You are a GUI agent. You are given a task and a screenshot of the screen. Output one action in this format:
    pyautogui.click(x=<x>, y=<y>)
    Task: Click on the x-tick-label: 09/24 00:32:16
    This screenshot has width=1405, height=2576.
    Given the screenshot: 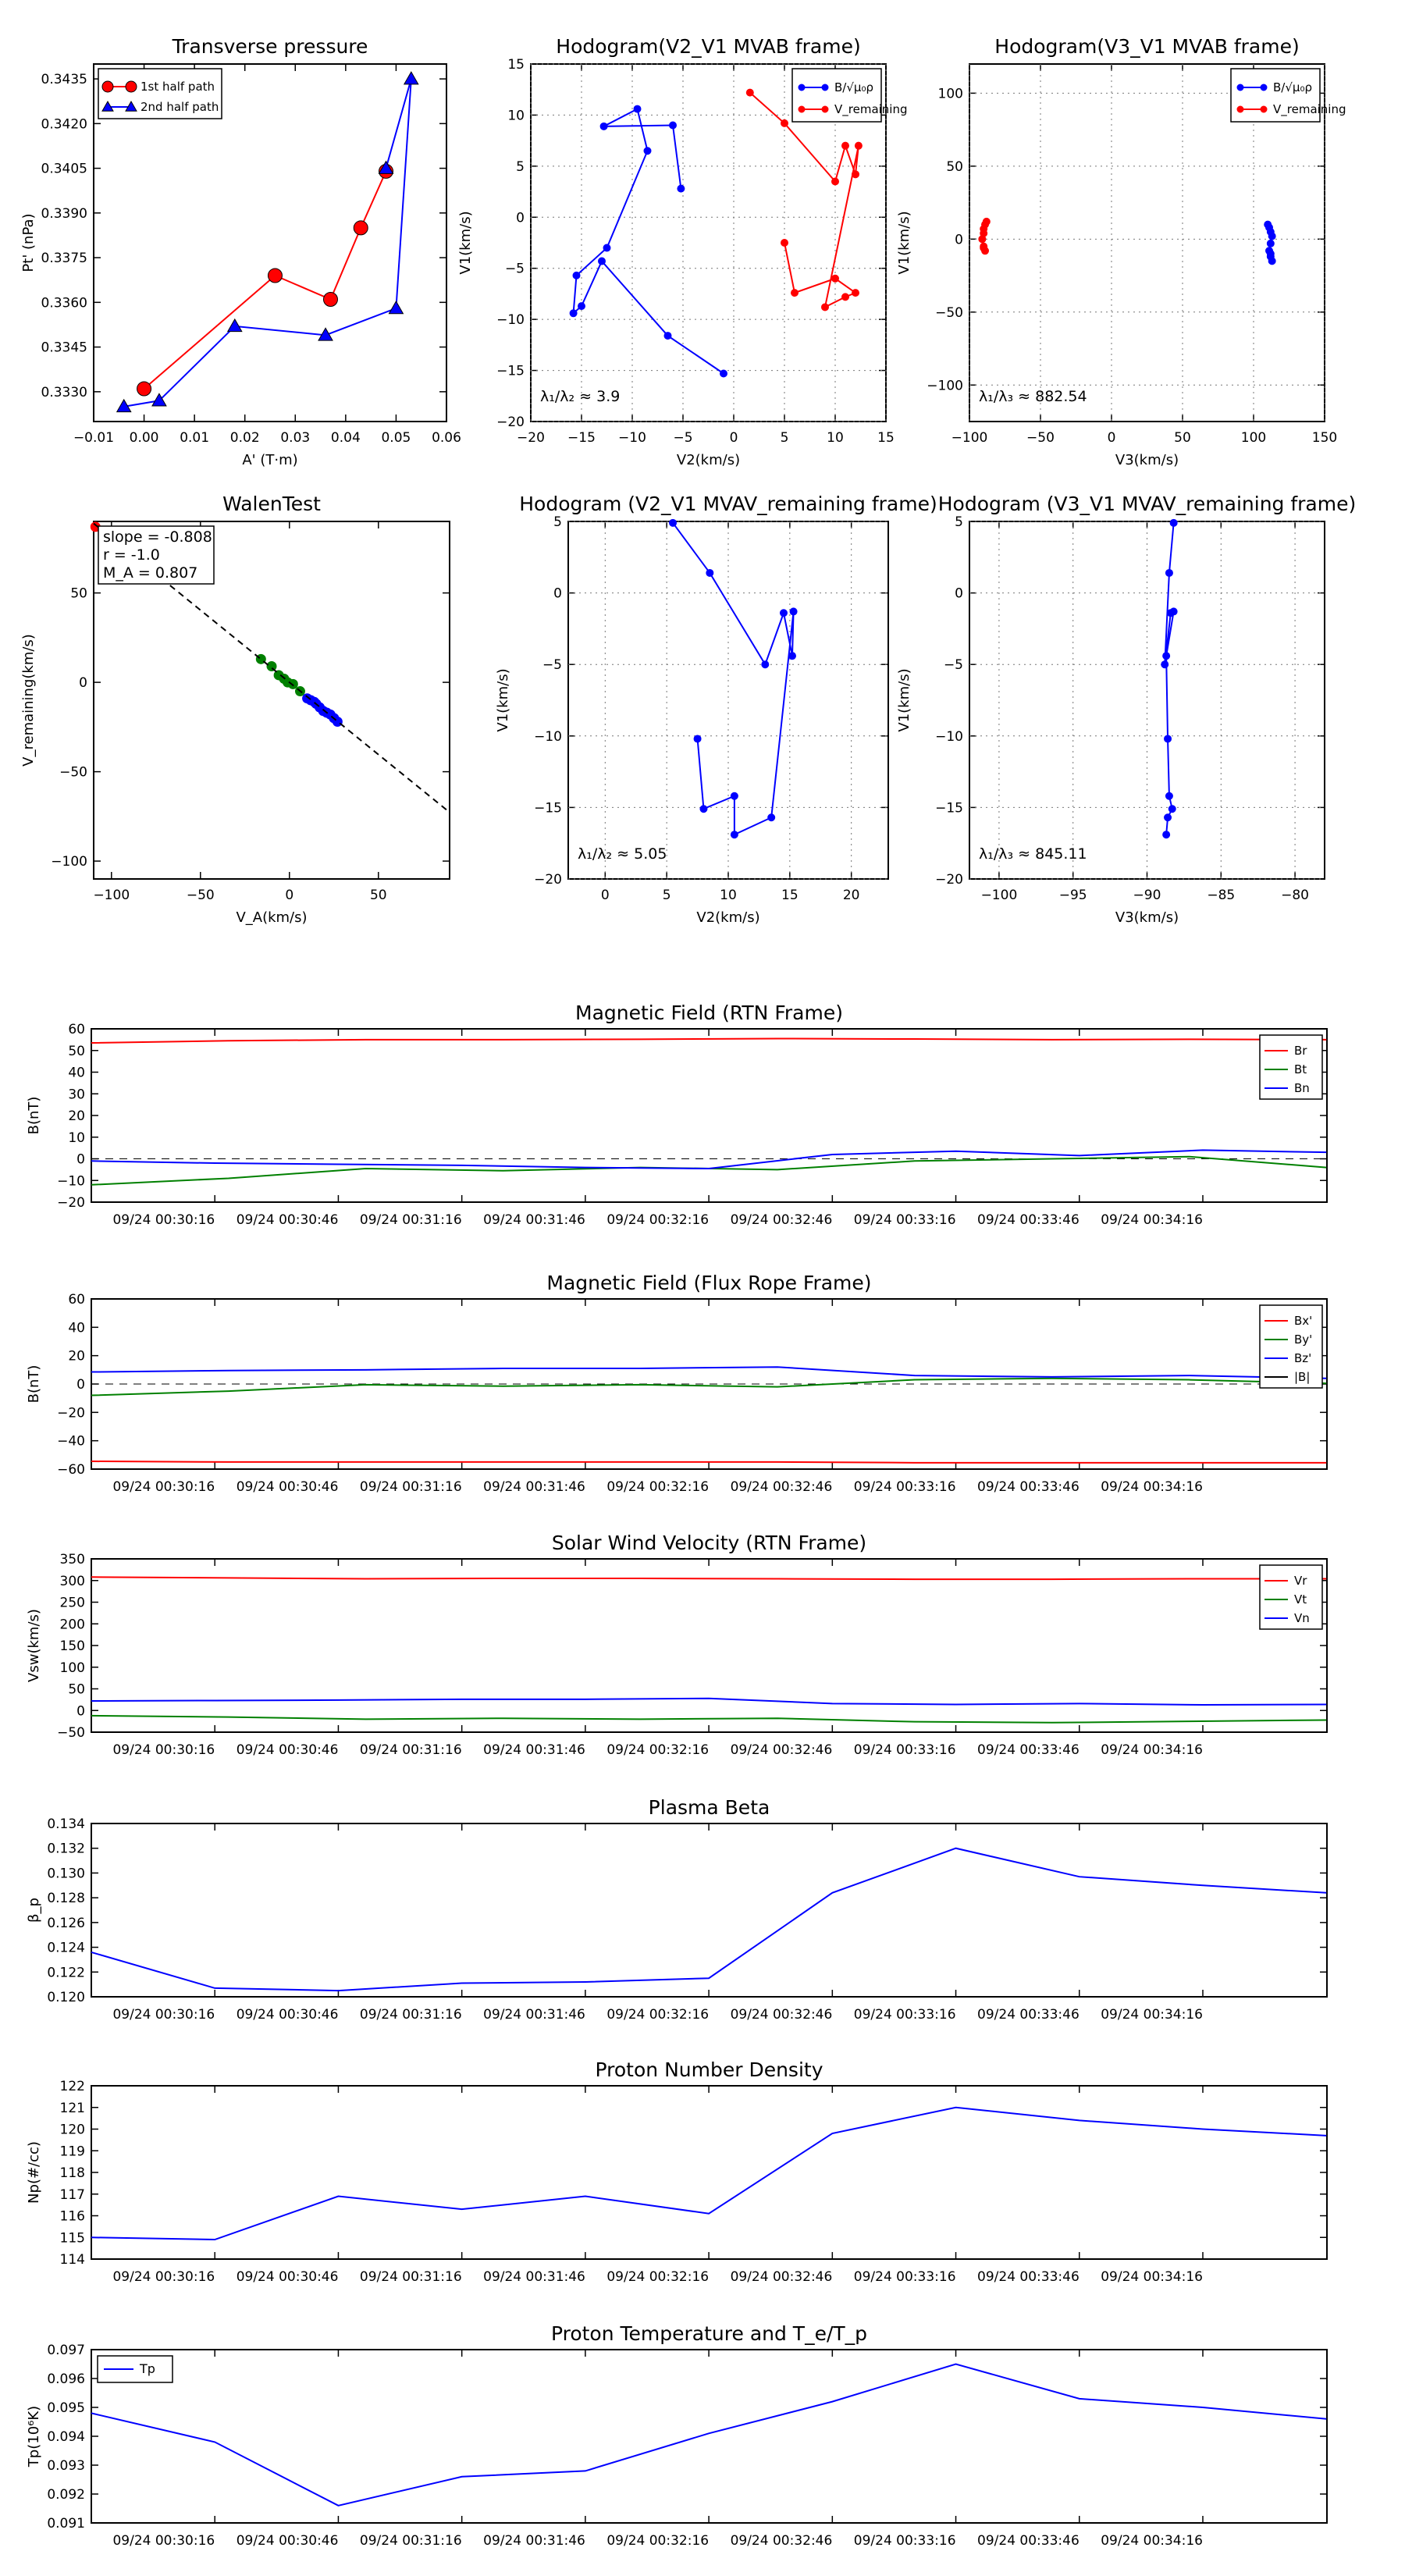 What is the action you would take?
    pyautogui.click(x=657, y=2277)
    